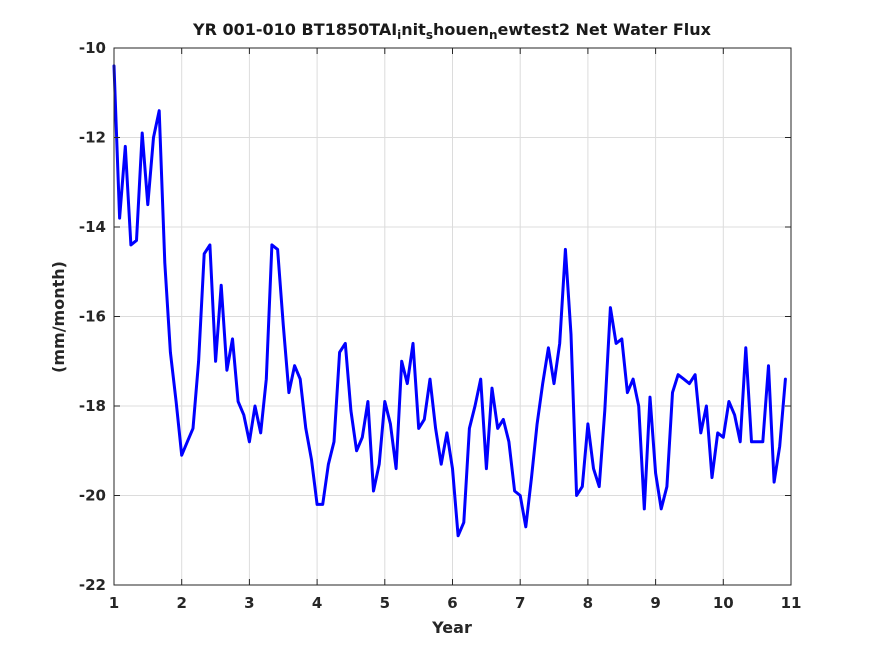  I want to click on x-tick-label: 1, so click(114, 603).